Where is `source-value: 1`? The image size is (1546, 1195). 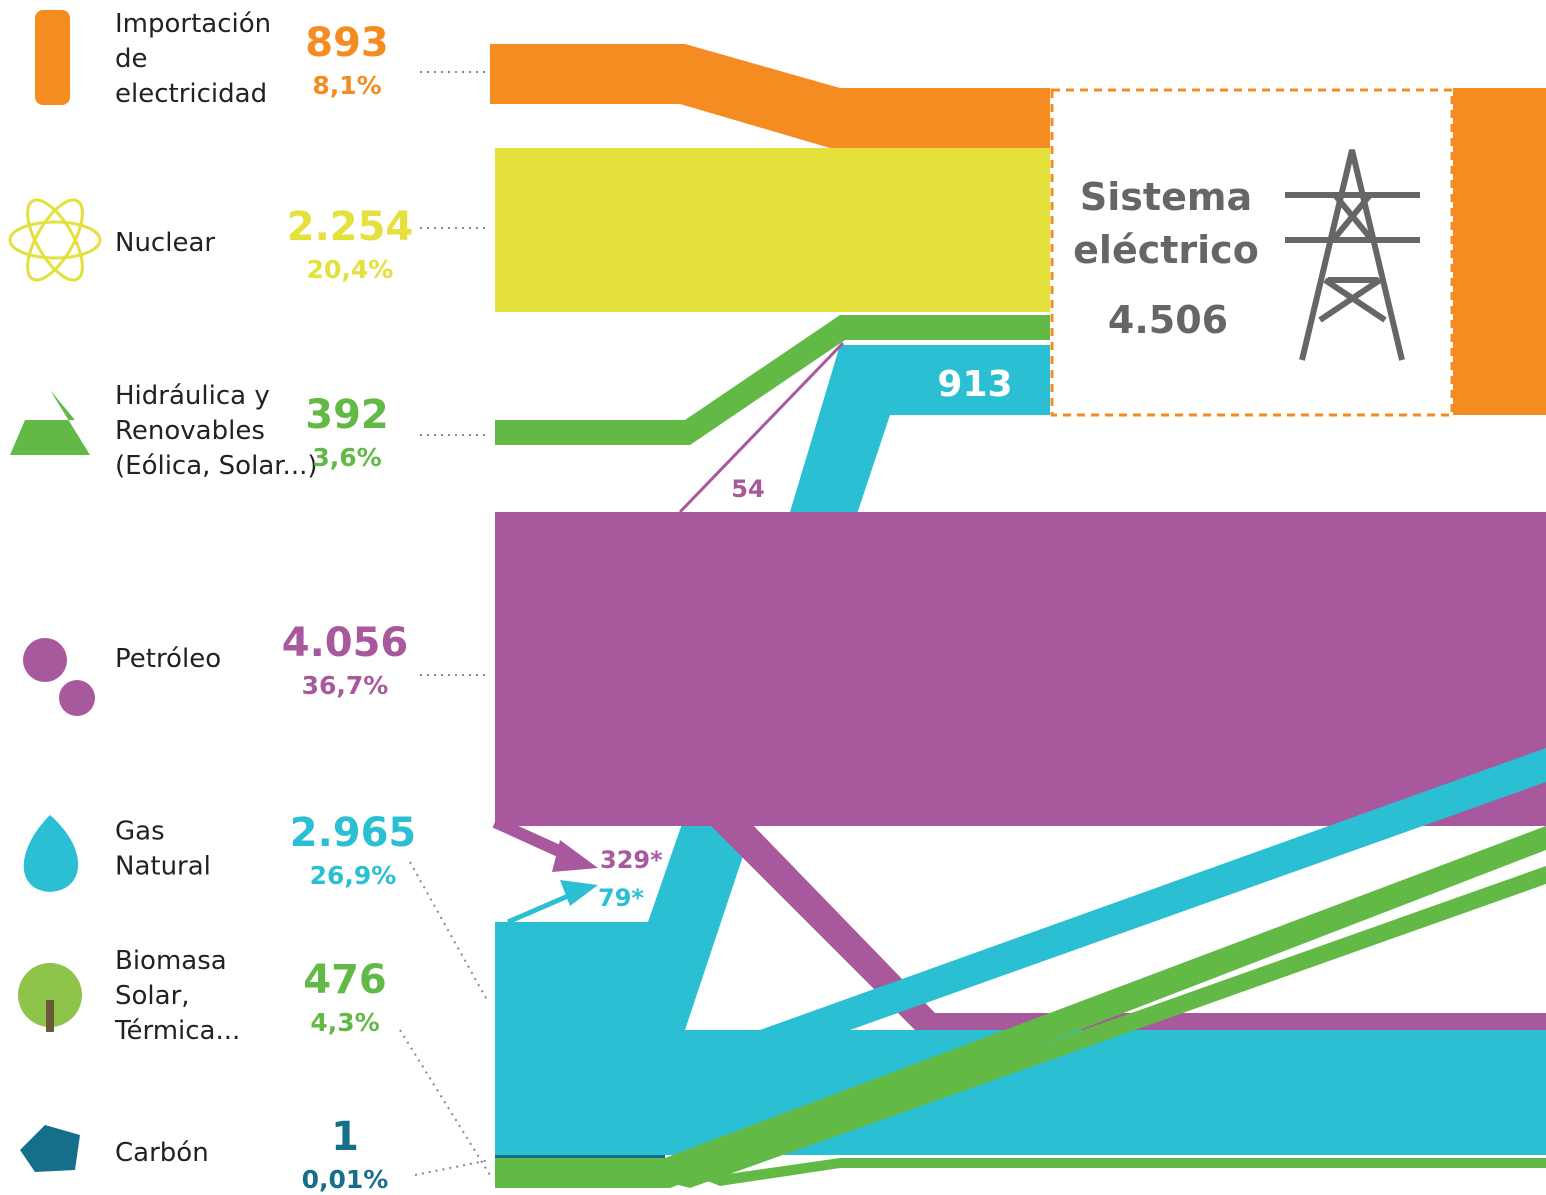 source-value: 1 is located at coordinates (345, 1137).